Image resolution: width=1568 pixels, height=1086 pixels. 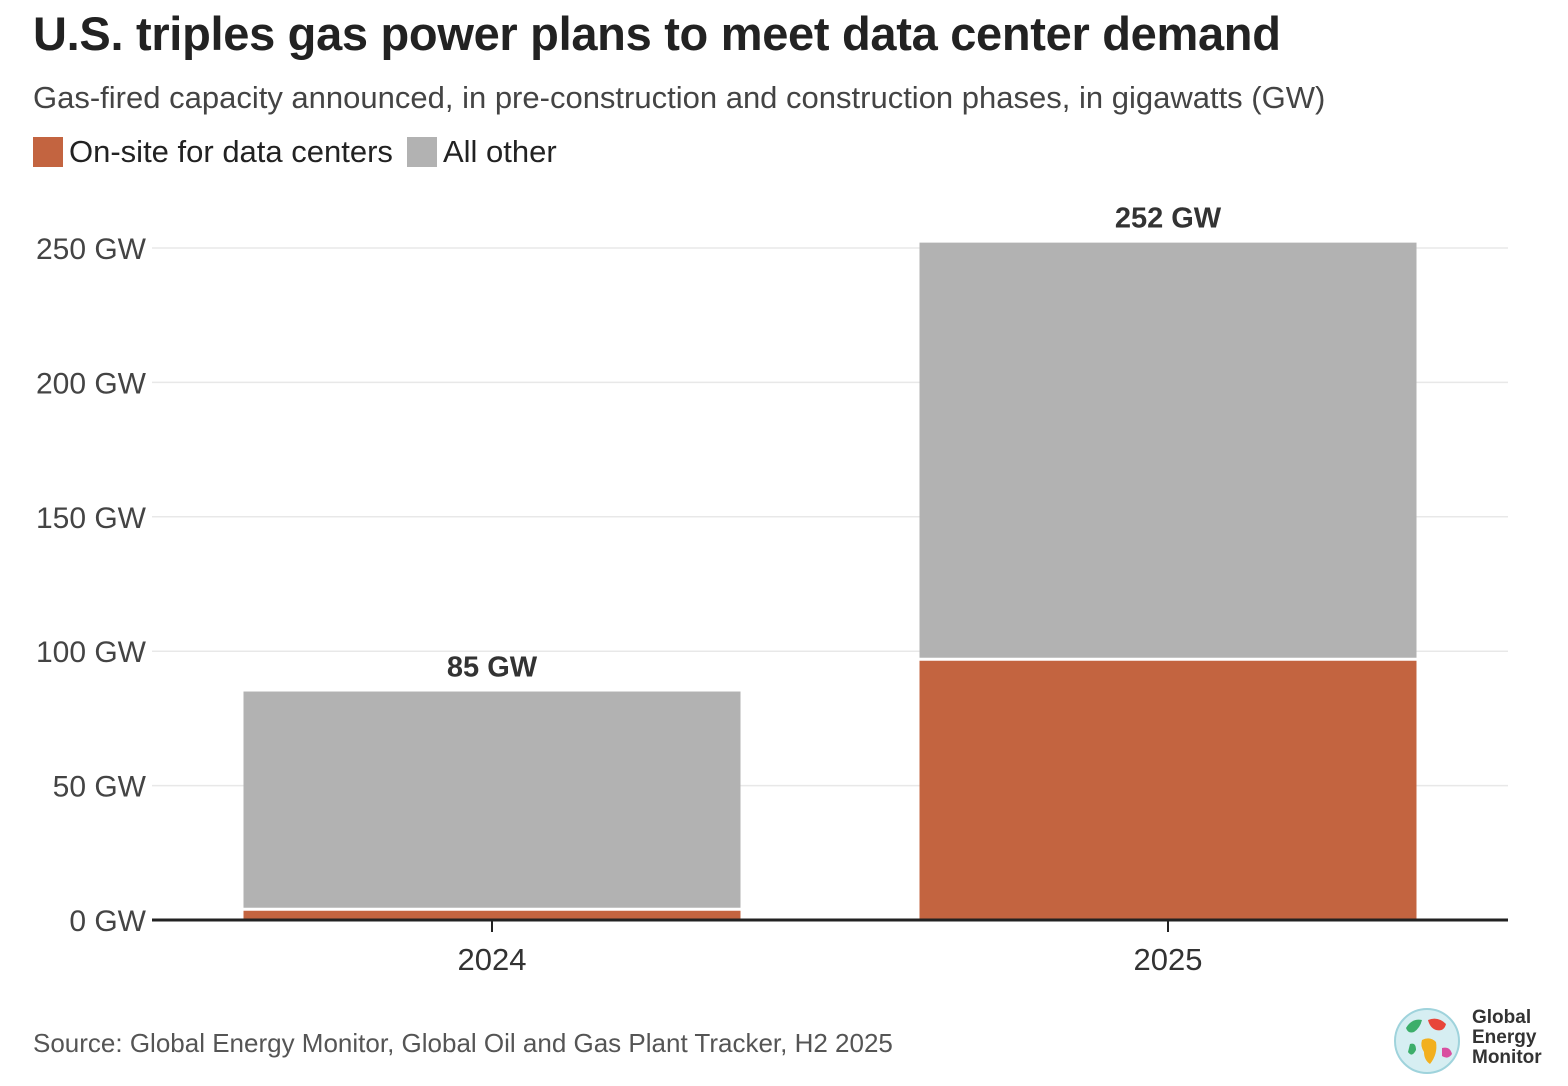 What do you see at coordinates (421, 152) in the screenshot?
I see `legend-swatch-all-other` at bounding box center [421, 152].